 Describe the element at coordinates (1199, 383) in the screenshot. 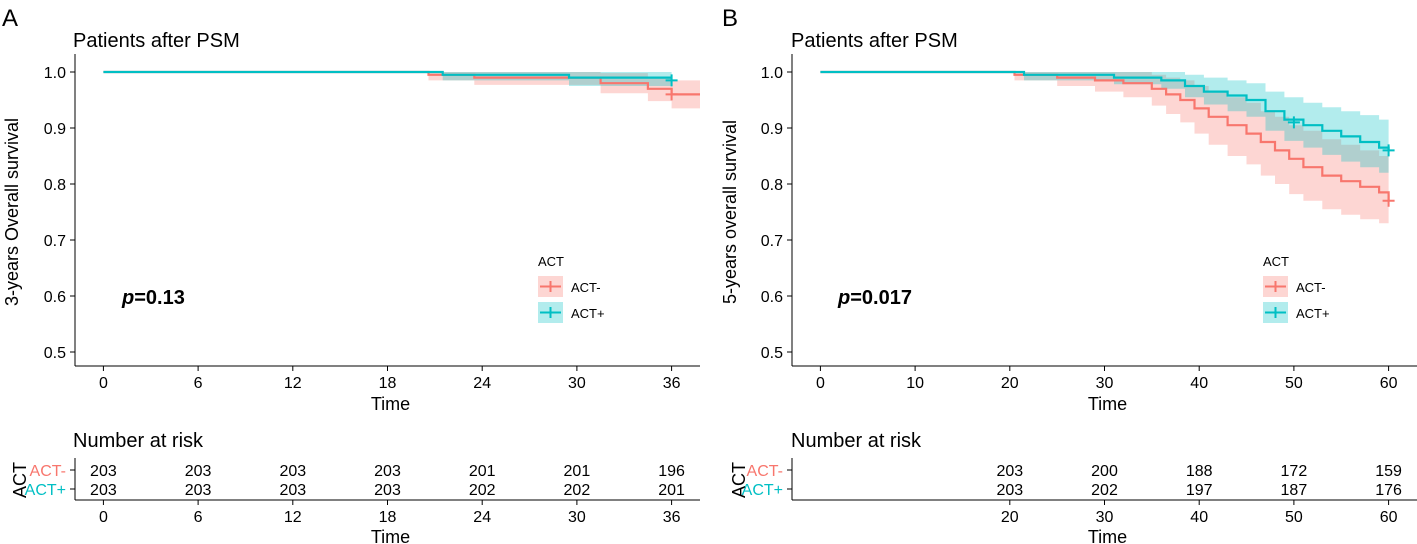

I see `x-tick-label: 40` at that location.